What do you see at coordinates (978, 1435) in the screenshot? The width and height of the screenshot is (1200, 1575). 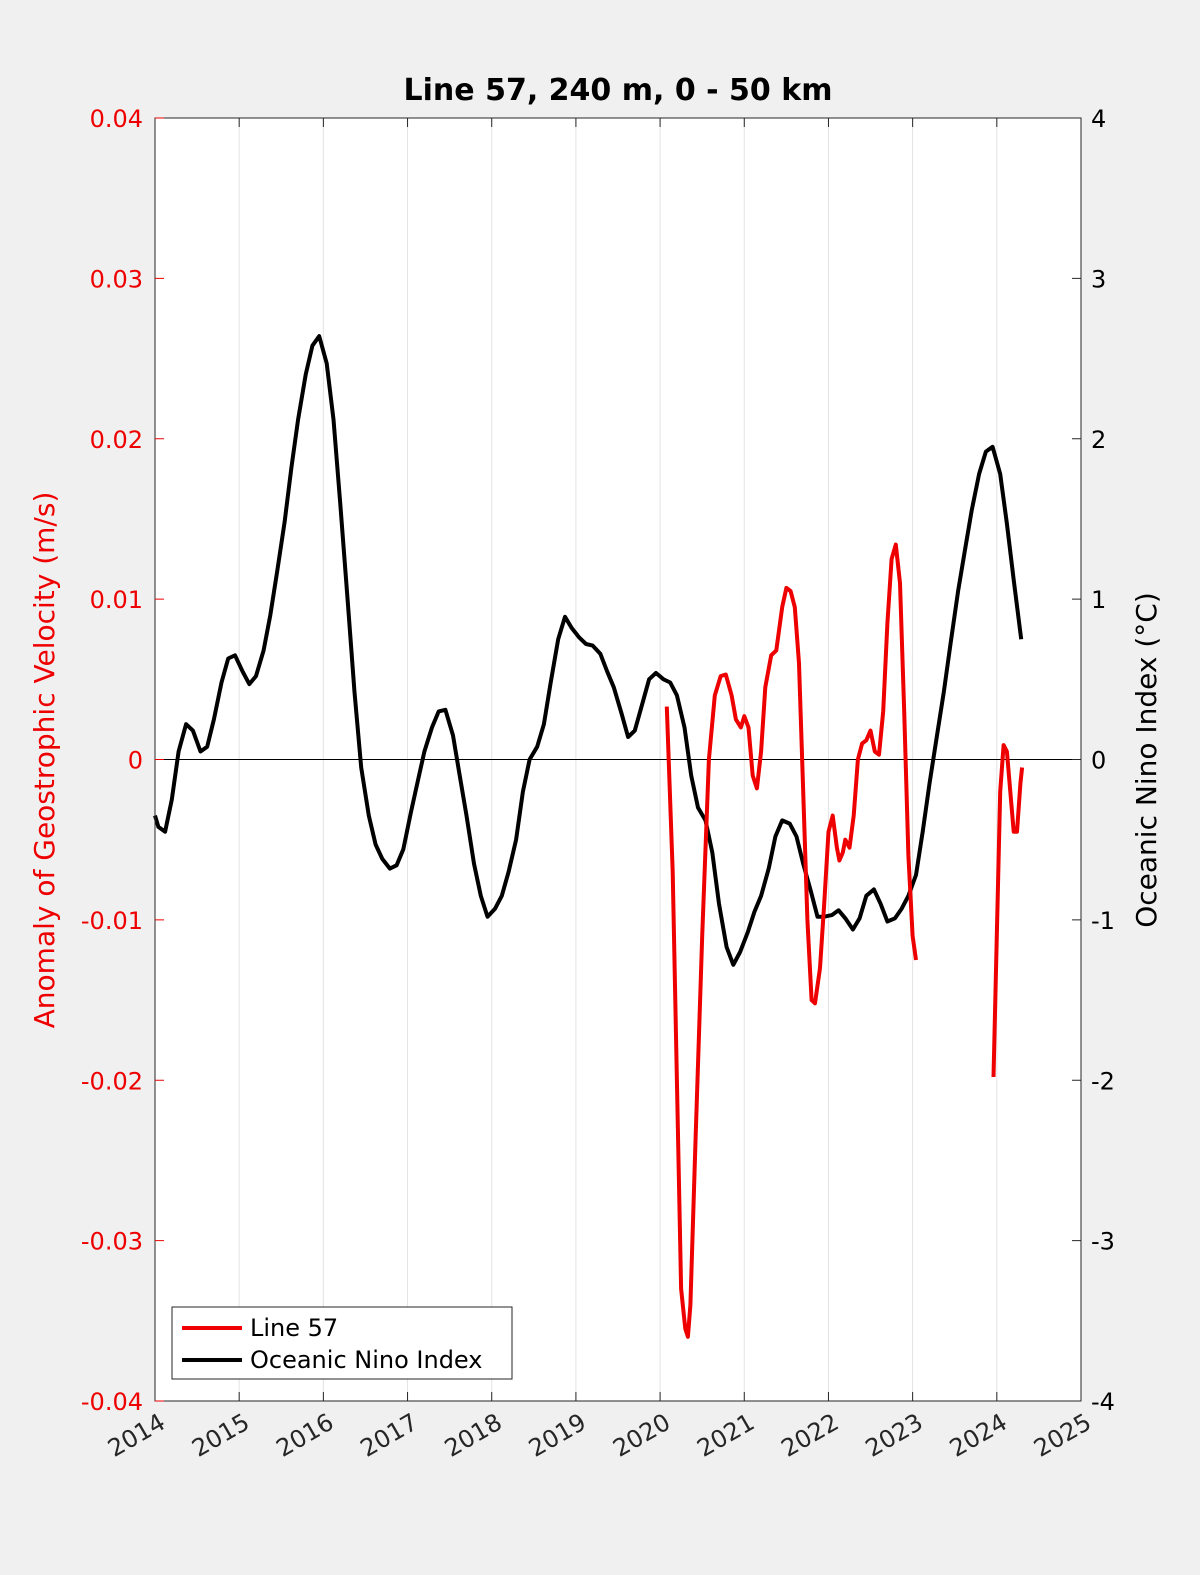 I see `x-tick-label: 2024` at bounding box center [978, 1435].